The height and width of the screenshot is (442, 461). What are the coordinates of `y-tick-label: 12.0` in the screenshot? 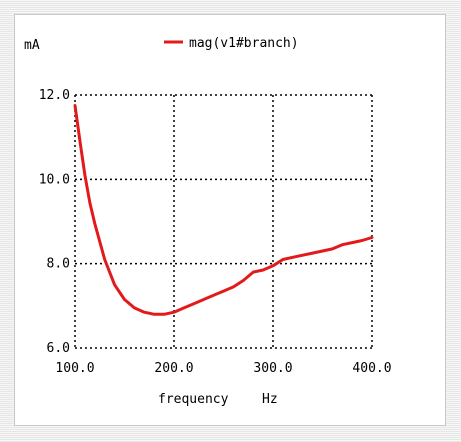 It's located at (54, 95).